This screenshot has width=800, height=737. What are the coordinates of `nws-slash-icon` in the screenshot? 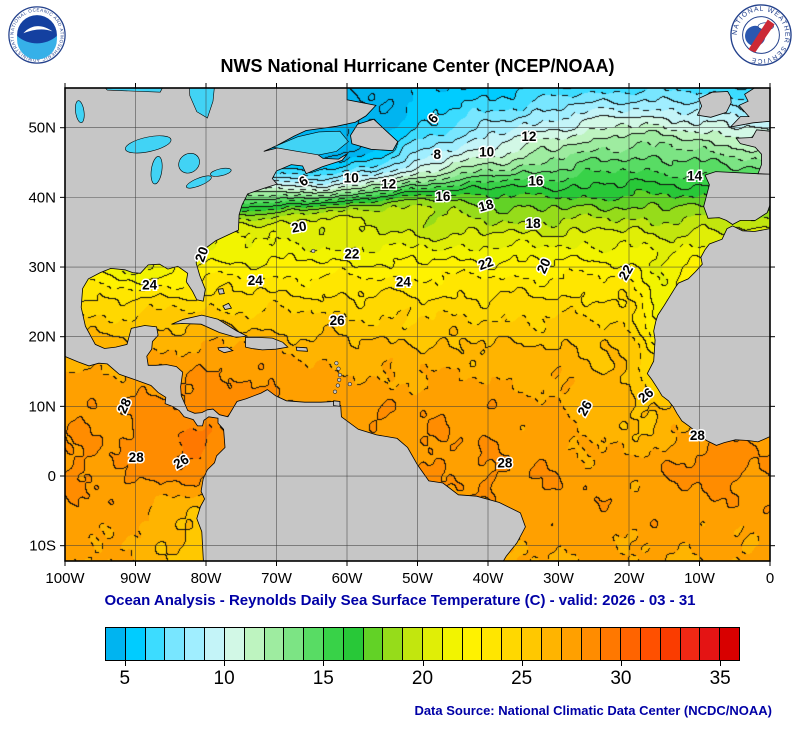 It's located at (761, 36).